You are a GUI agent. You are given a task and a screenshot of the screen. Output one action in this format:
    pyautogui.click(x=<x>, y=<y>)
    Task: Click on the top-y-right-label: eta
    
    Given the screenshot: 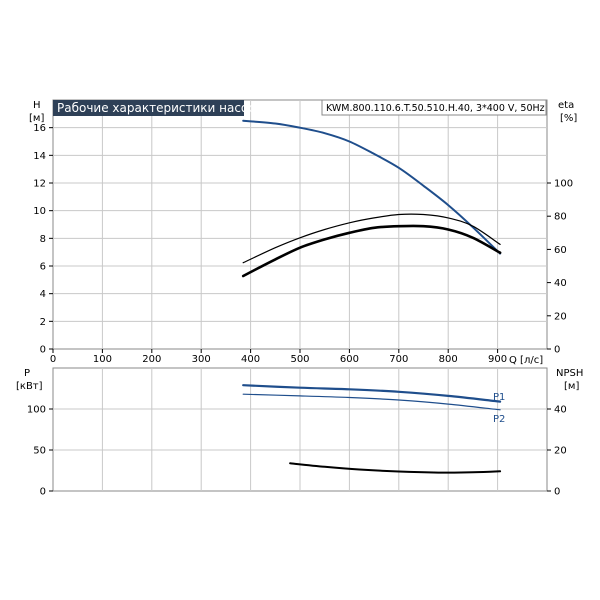 What is the action you would take?
    pyautogui.click(x=566, y=105)
    